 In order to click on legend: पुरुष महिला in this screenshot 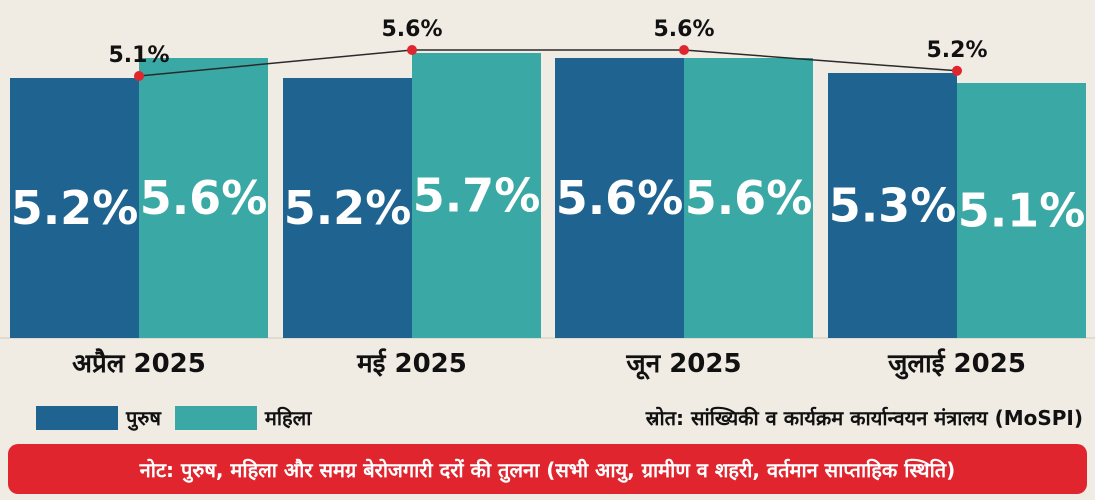, I will do `click(173, 417)`.